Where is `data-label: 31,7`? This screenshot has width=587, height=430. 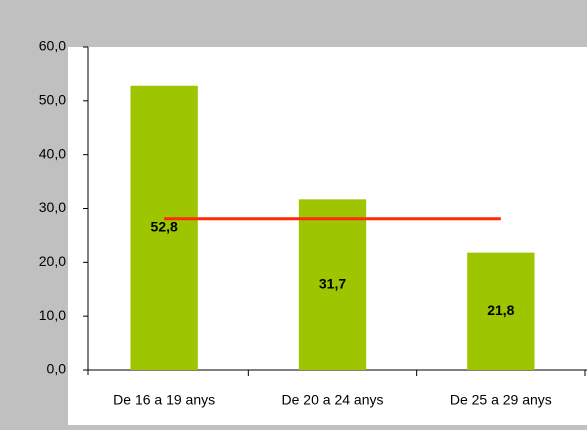 data-label: 31,7 is located at coordinates (332, 283).